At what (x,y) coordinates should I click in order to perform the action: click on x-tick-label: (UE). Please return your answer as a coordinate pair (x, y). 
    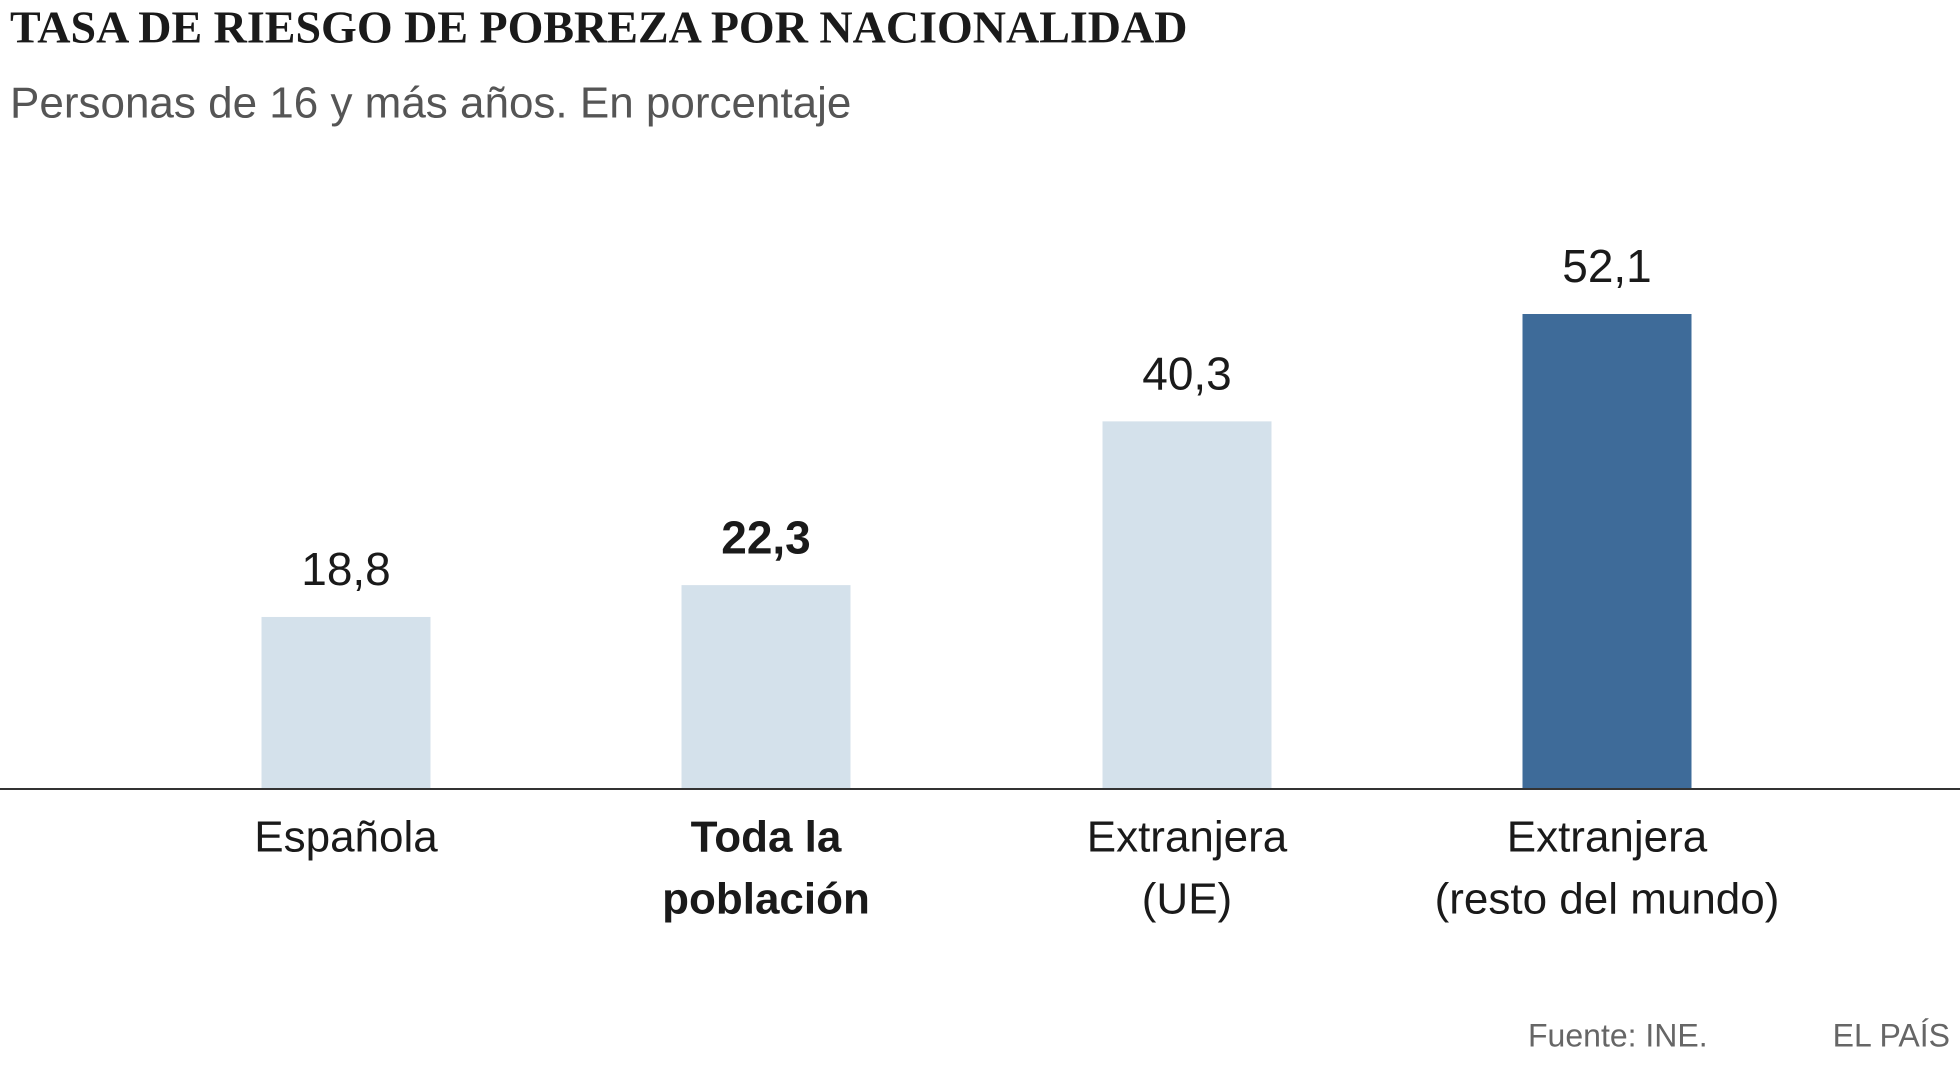
    Looking at the image, I should click on (1187, 899).